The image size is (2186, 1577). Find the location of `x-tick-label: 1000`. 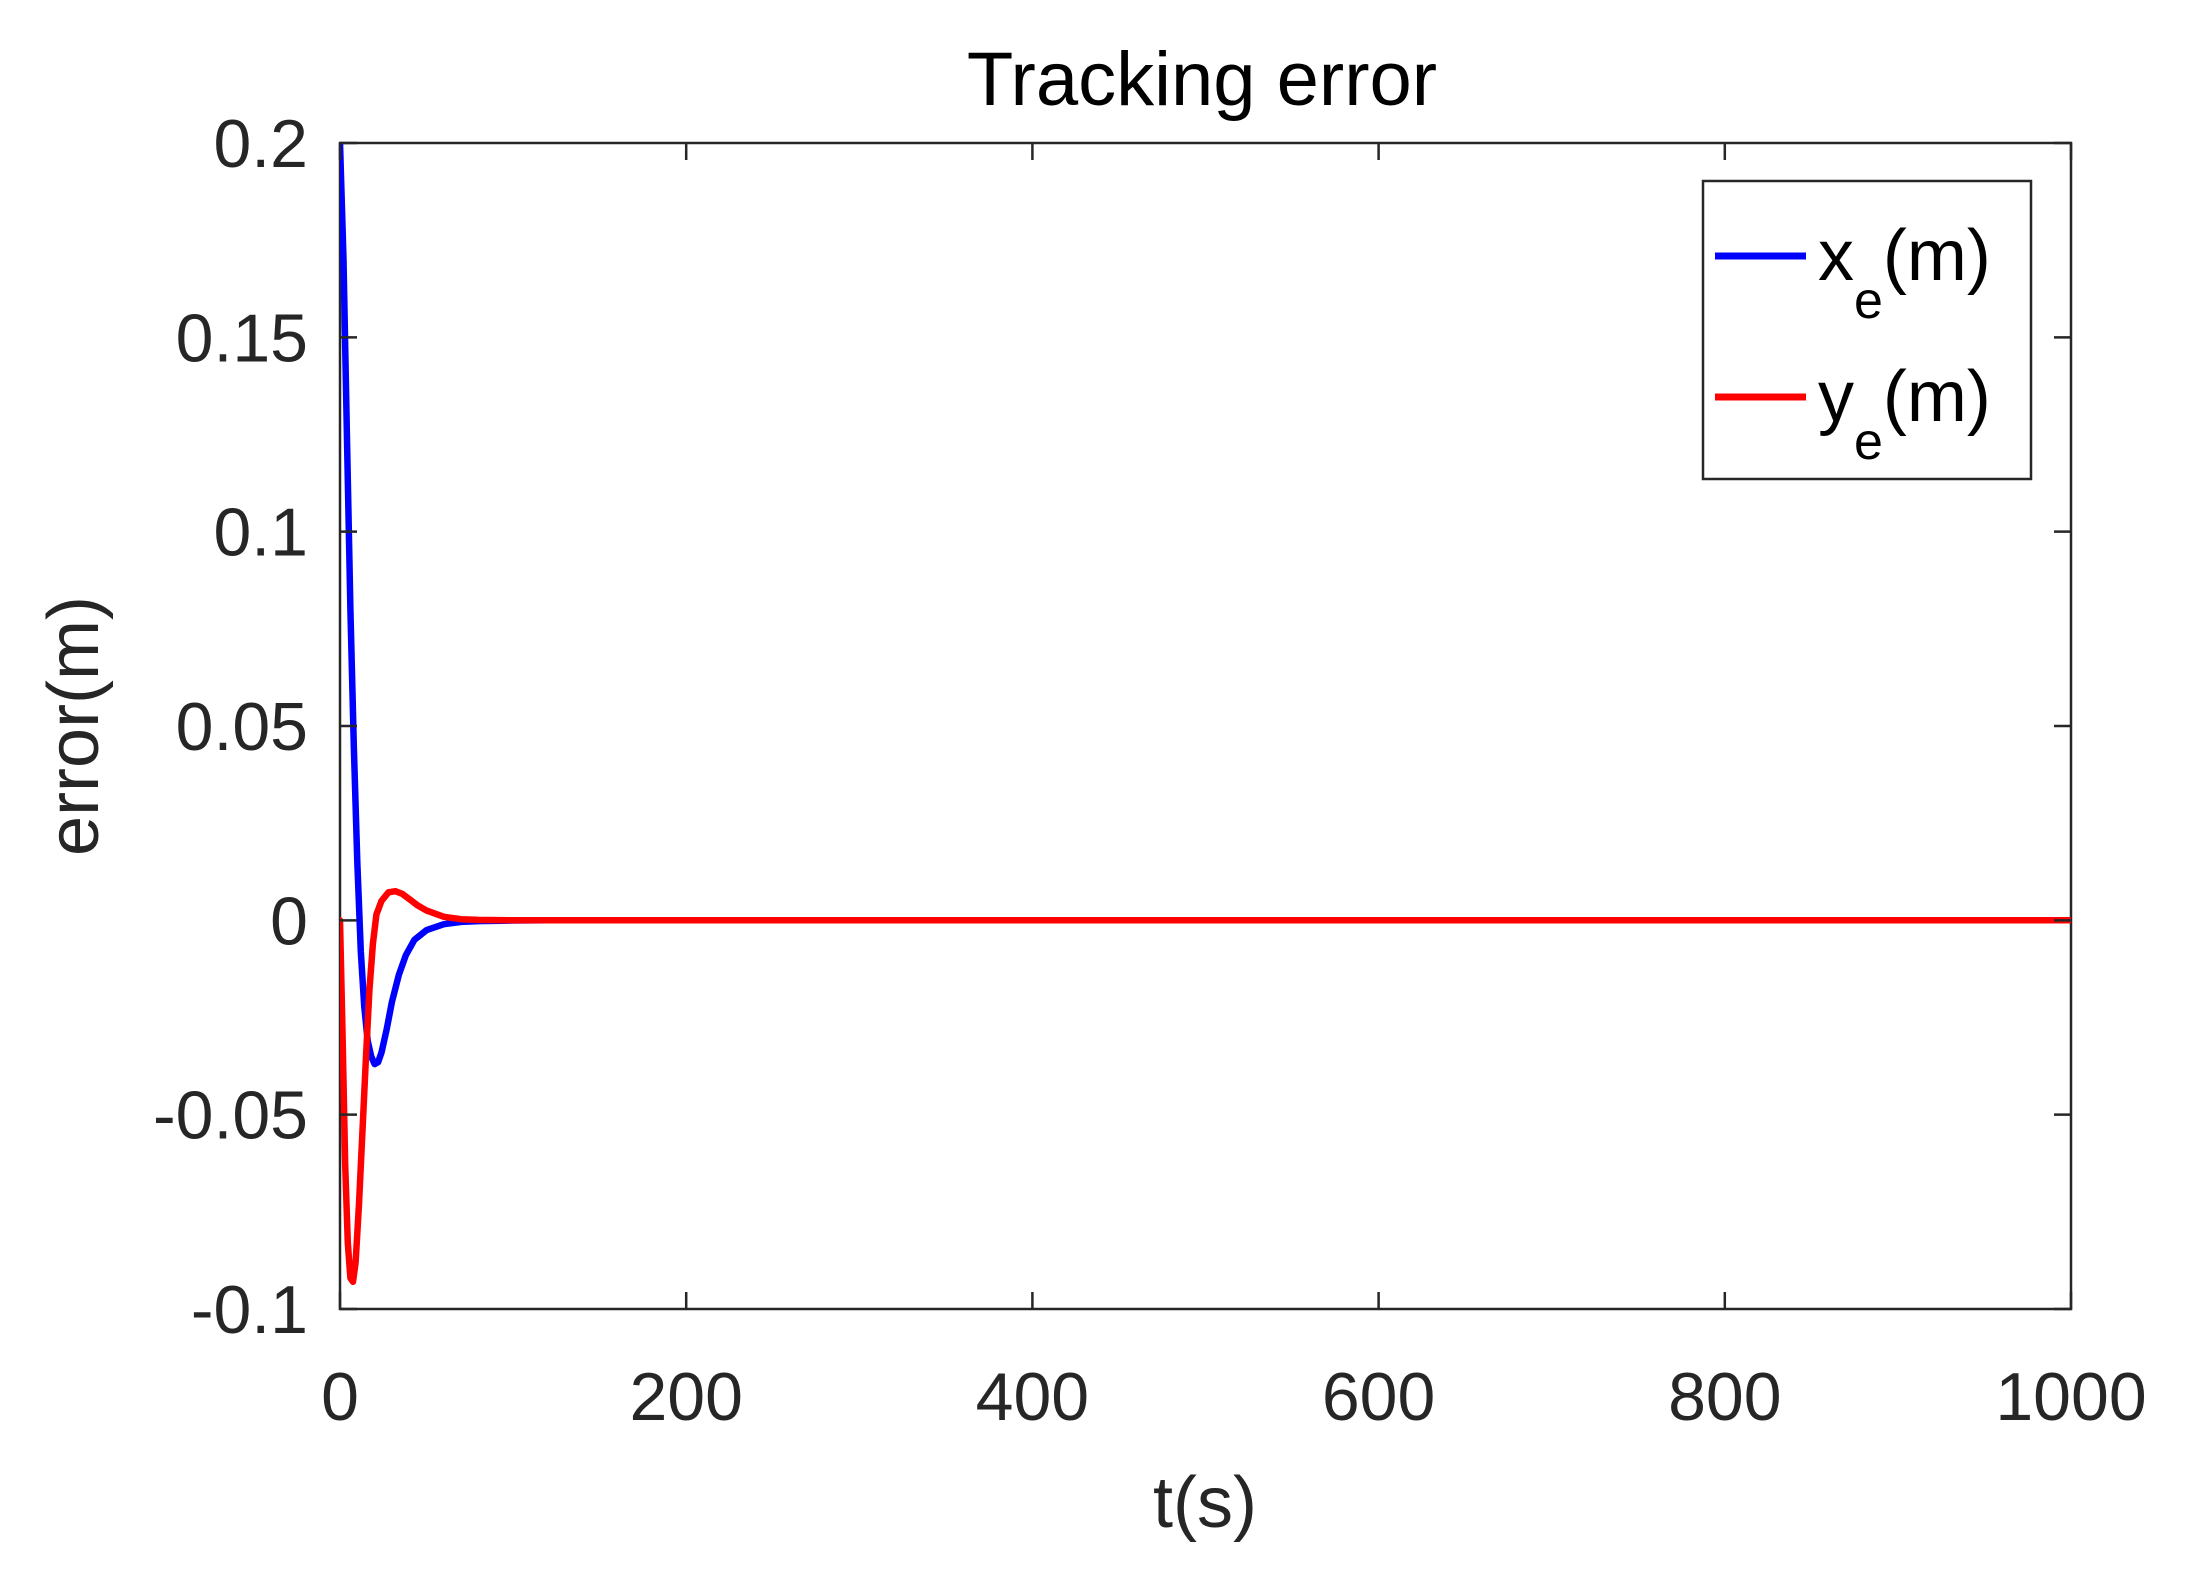

x-tick-label: 1000 is located at coordinates (2070, 1397).